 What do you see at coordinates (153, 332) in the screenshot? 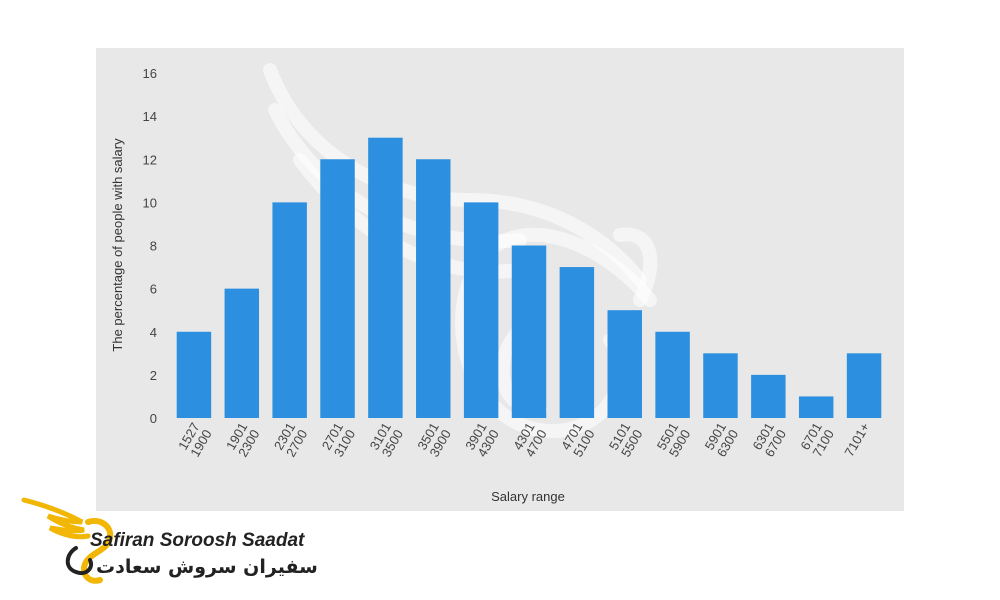
I see `y-tick-label: 4` at bounding box center [153, 332].